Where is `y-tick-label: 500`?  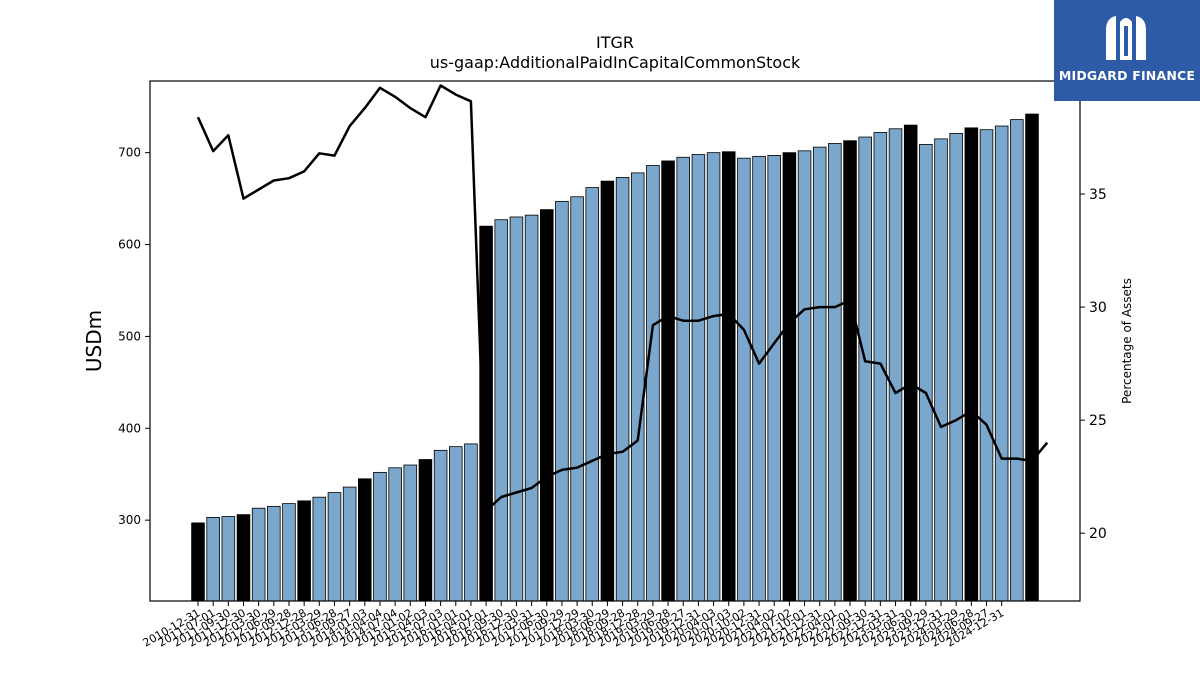 y-tick-label: 500 is located at coordinates (129, 336).